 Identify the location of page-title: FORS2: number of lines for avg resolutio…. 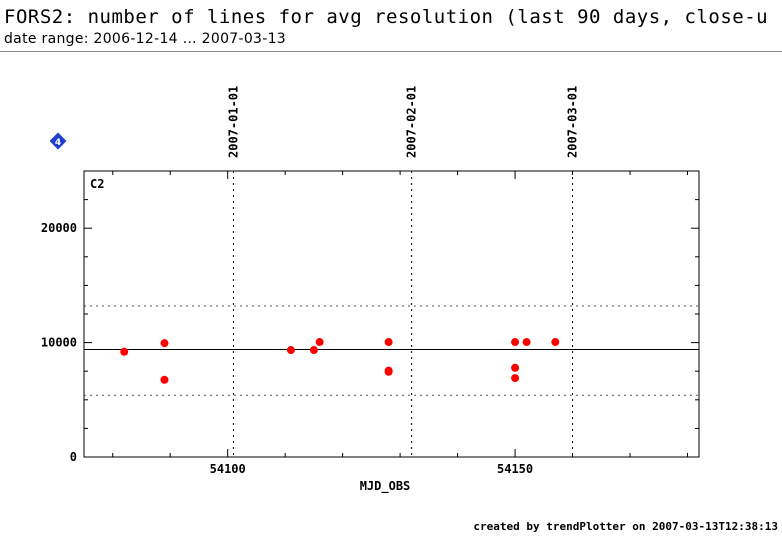
(386, 17).